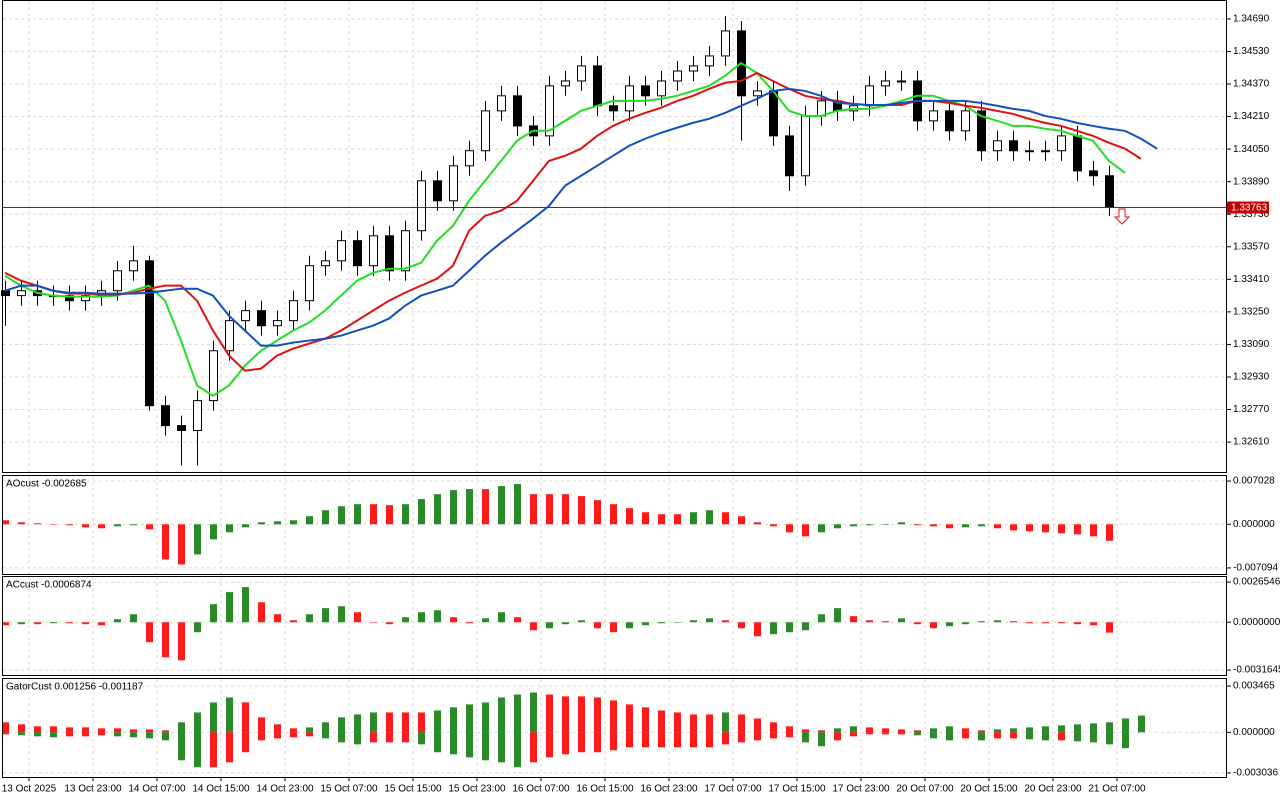  Describe the element at coordinates (1251, 214) in the screenshot. I see `y-tick-label: 1.33730` at that location.